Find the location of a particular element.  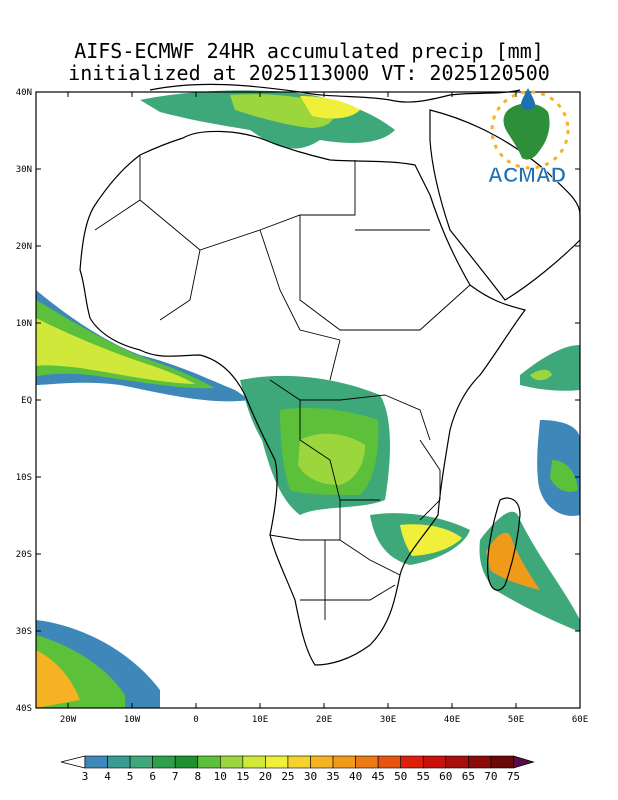

colorbar-label: 7 is located at coordinates (175, 776).